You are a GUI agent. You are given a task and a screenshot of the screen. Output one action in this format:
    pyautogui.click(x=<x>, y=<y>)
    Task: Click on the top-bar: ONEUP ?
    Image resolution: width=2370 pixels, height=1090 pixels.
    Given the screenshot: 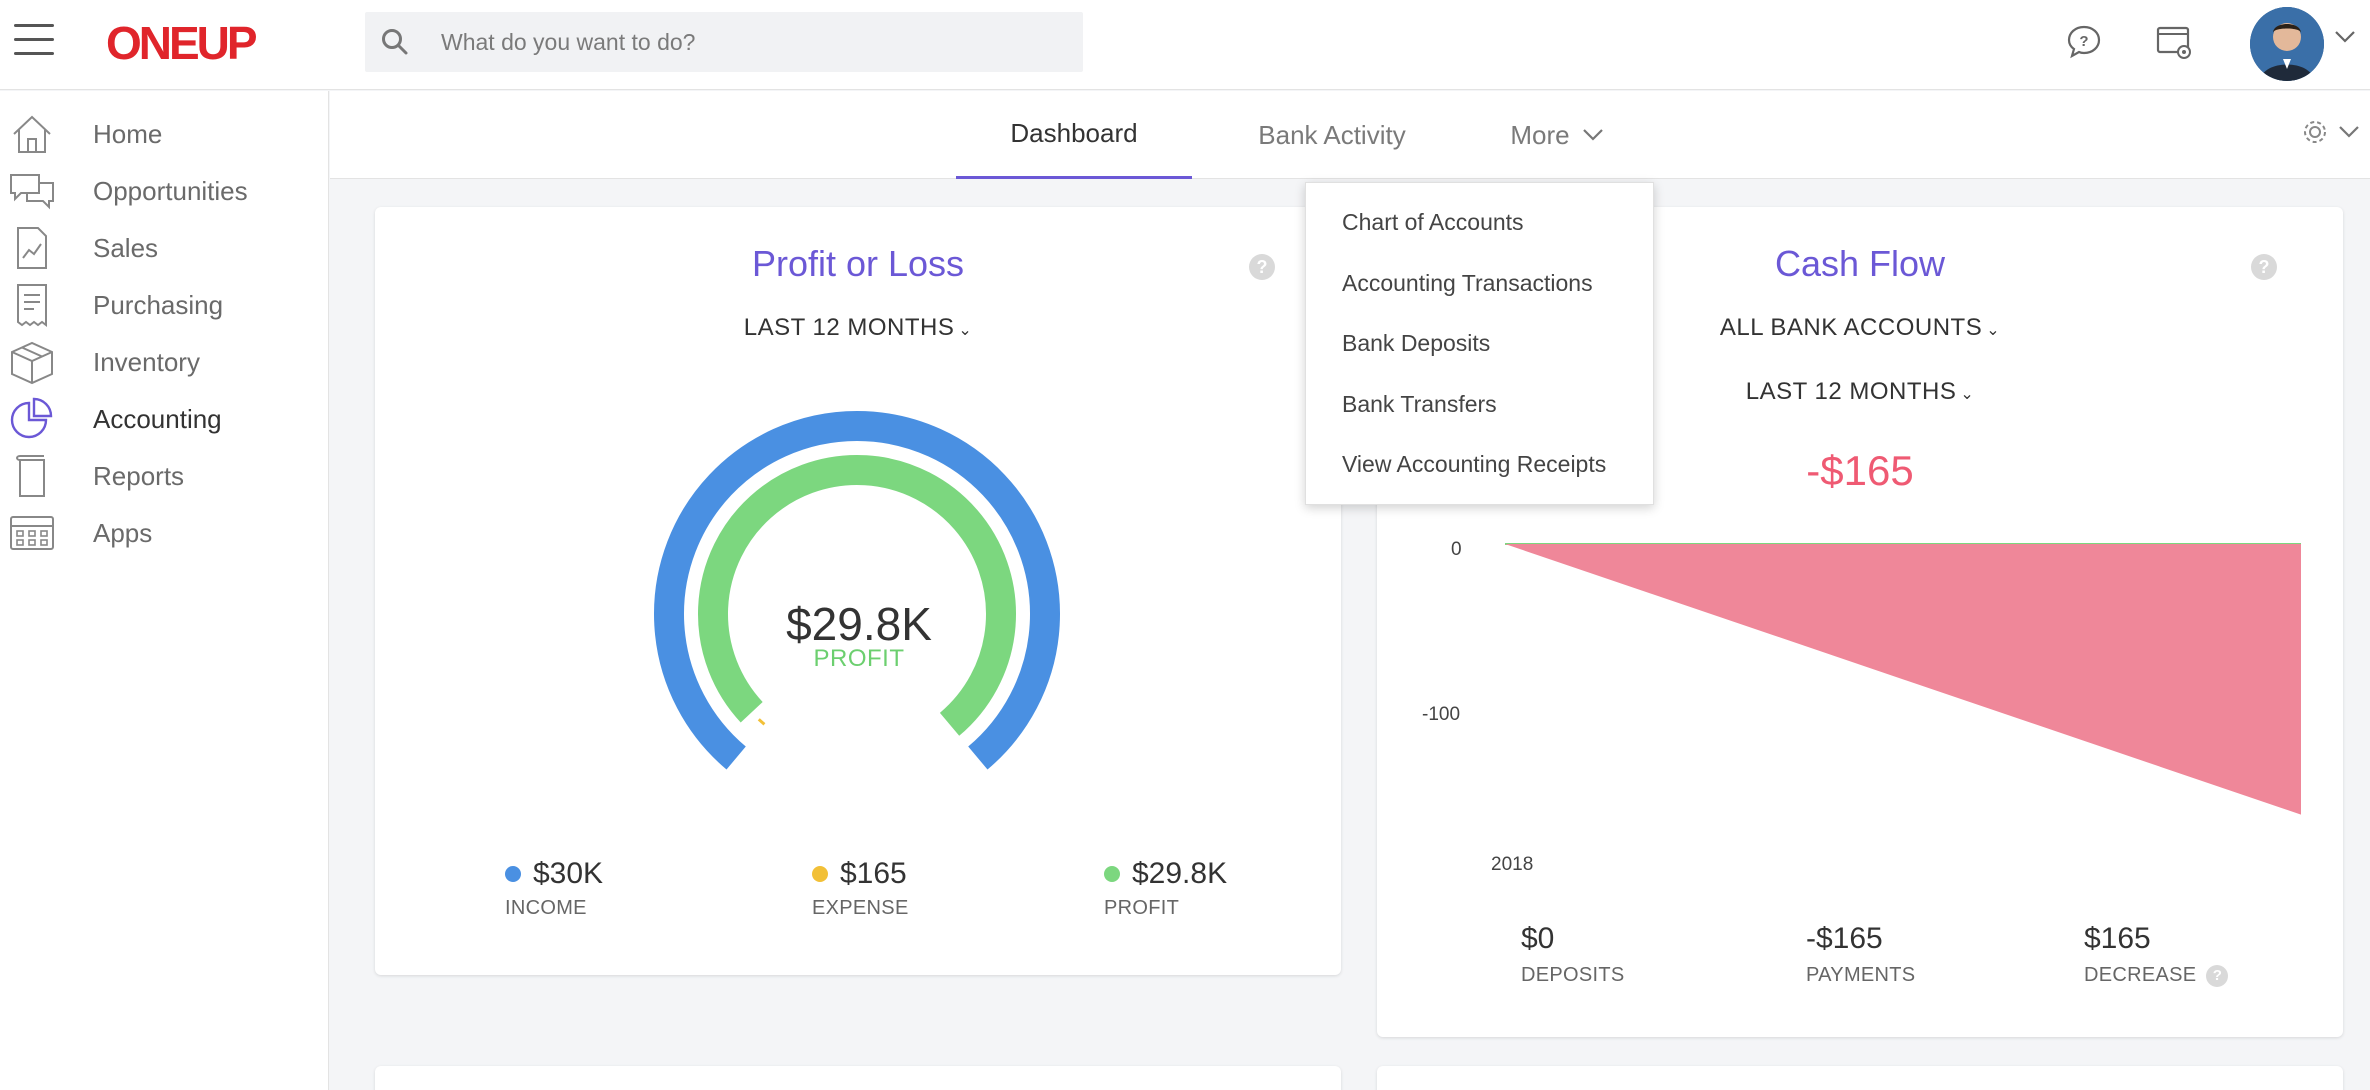 What is the action you would take?
    pyautogui.click(x=1185, y=45)
    